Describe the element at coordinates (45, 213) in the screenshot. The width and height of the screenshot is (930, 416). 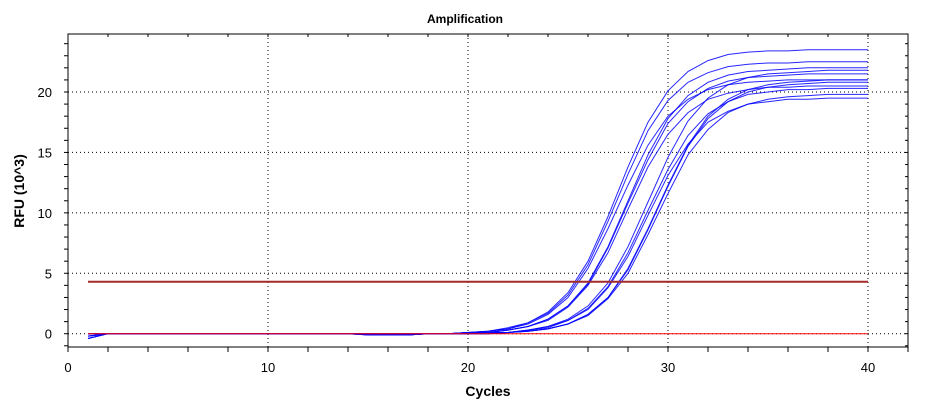
I see `y-tick-label: 10` at that location.